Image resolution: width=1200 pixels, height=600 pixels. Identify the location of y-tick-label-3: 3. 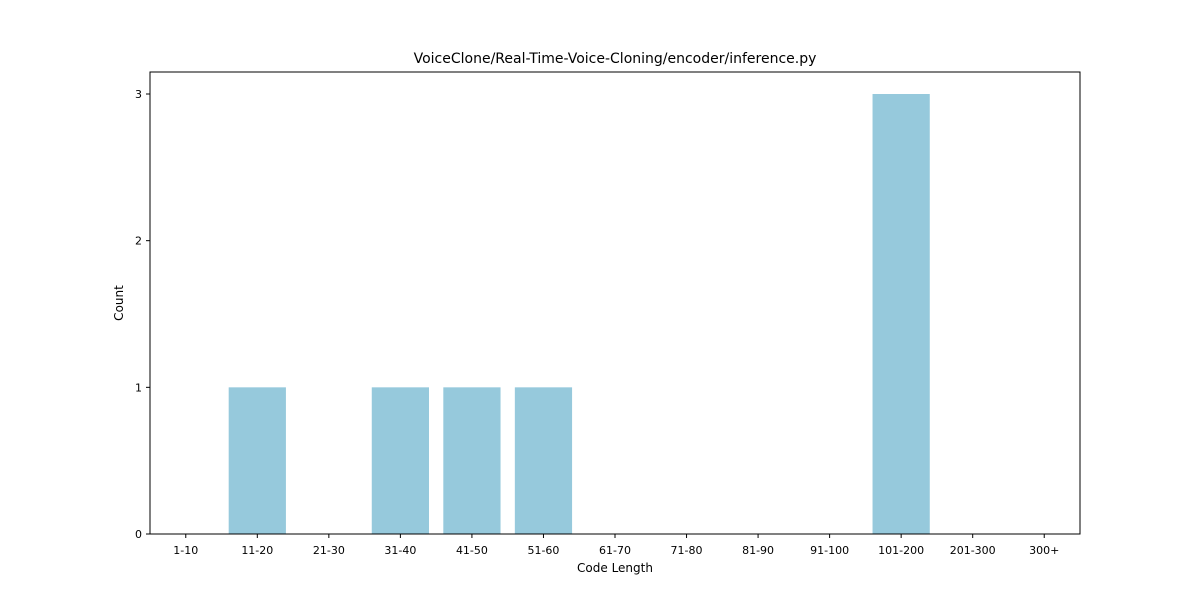
(138, 94).